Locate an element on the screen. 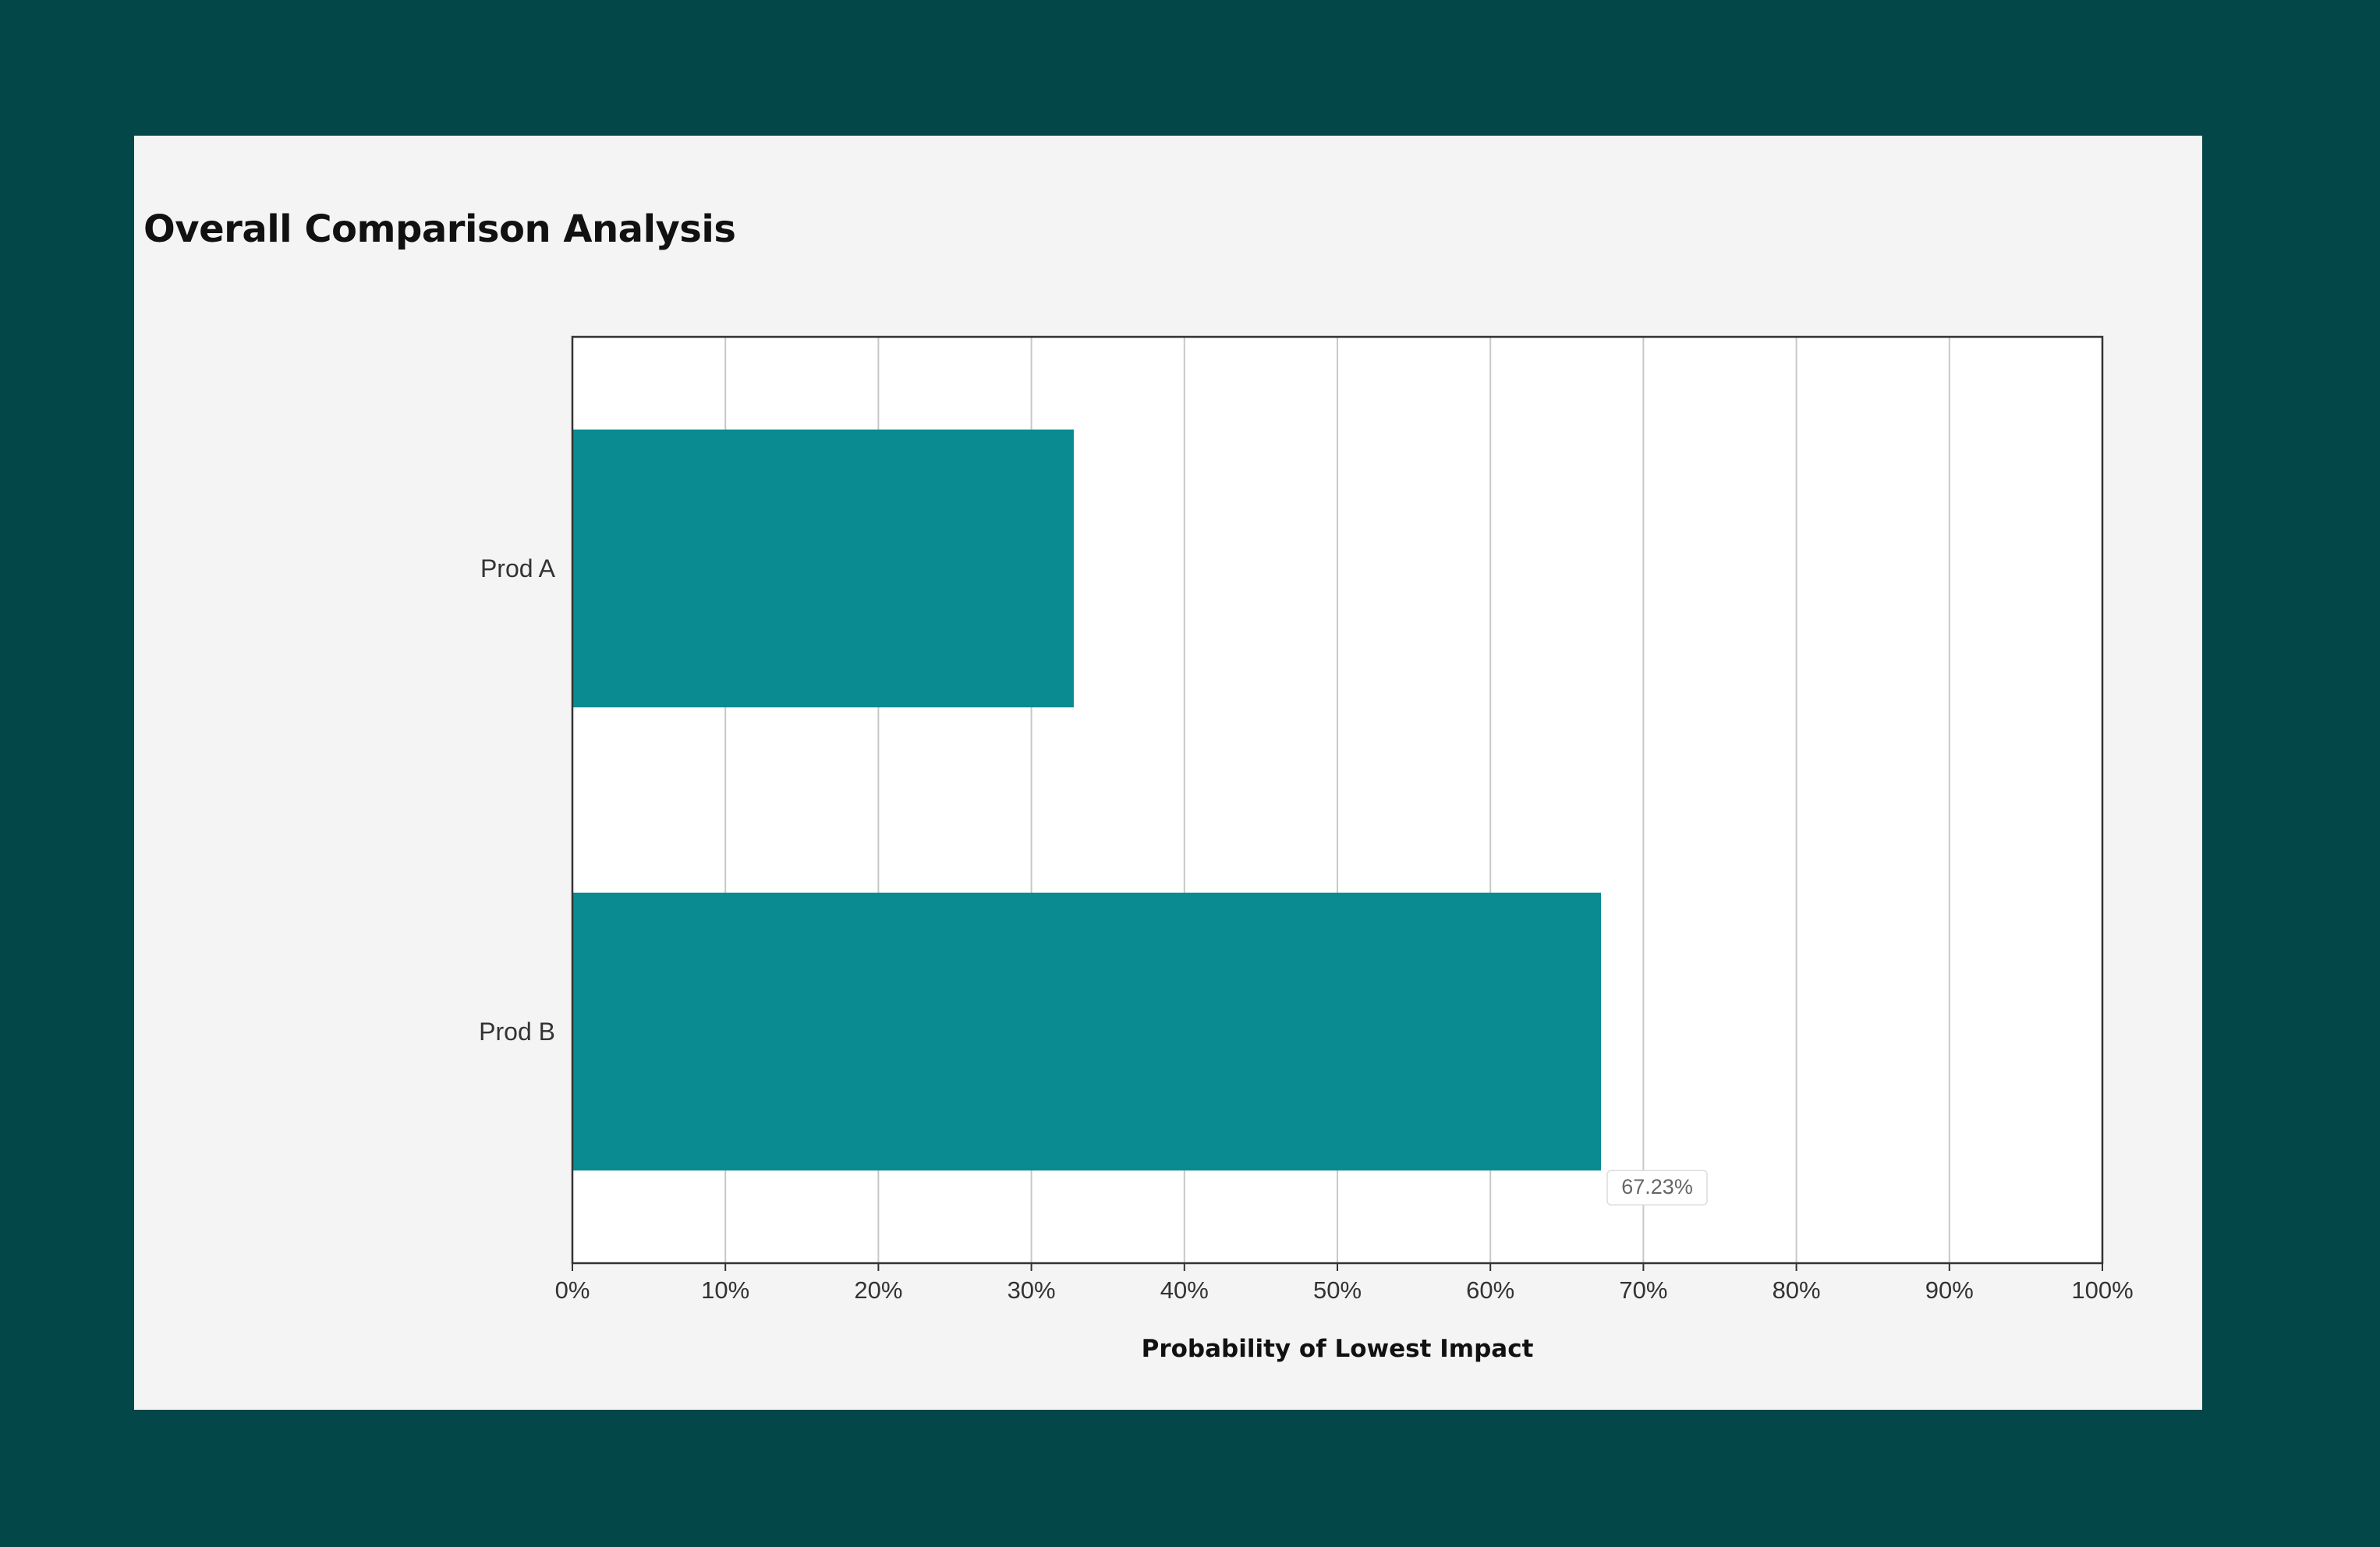  x-tick-label: 90% is located at coordinates (1949, 1290).